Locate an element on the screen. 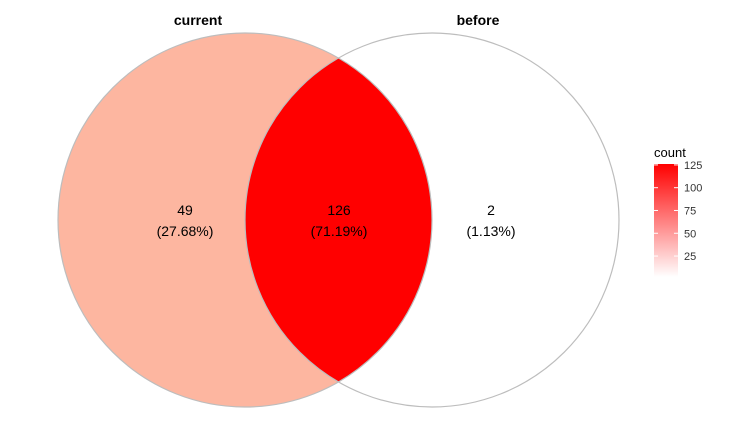 The image size is (736, 426). set-title-current: current is located at coordinates (198, 20).